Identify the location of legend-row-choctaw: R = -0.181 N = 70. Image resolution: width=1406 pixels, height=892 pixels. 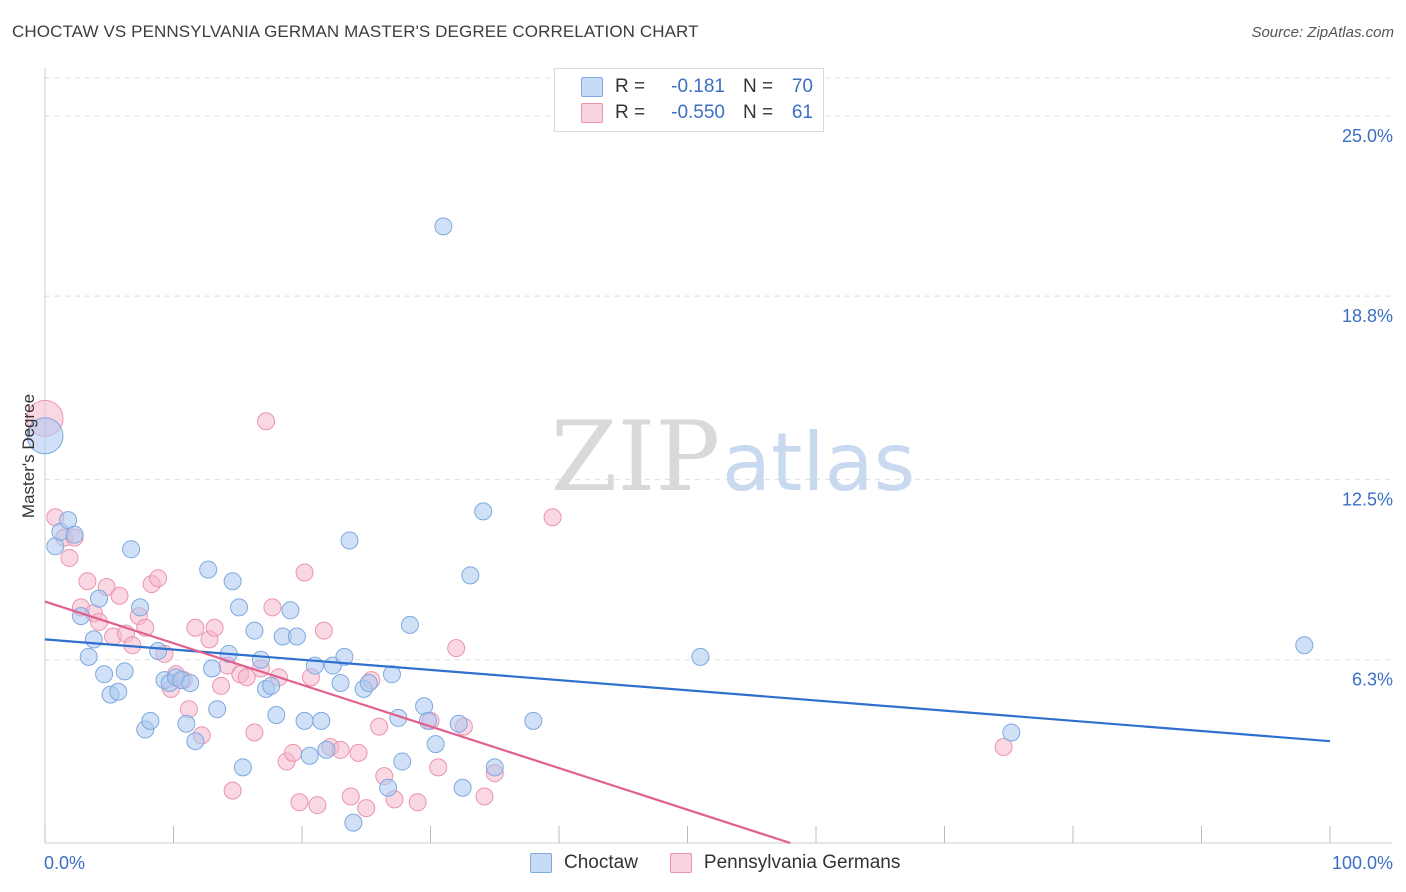
(697, 87).